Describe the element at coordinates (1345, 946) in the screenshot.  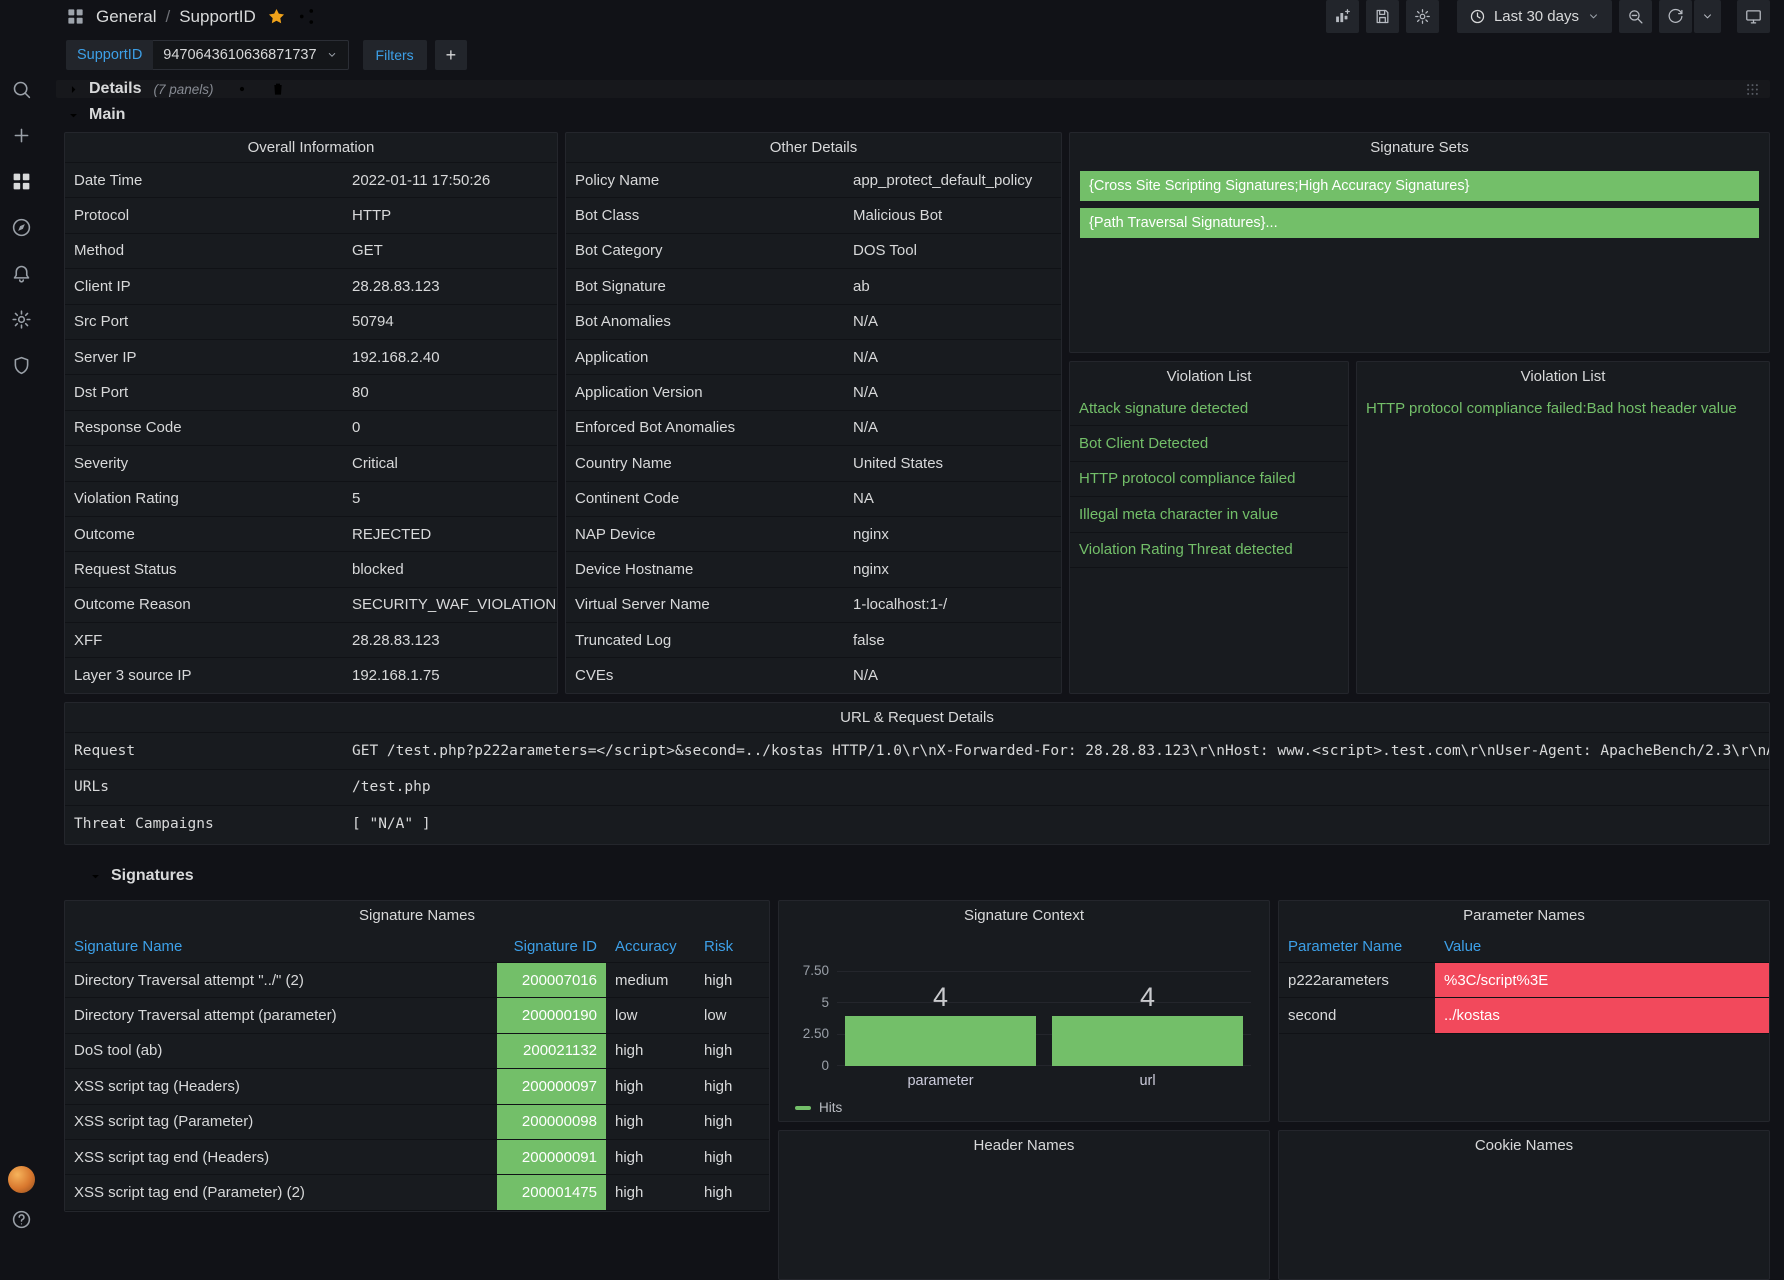
I see `column-header: Parameter Name` at that location.